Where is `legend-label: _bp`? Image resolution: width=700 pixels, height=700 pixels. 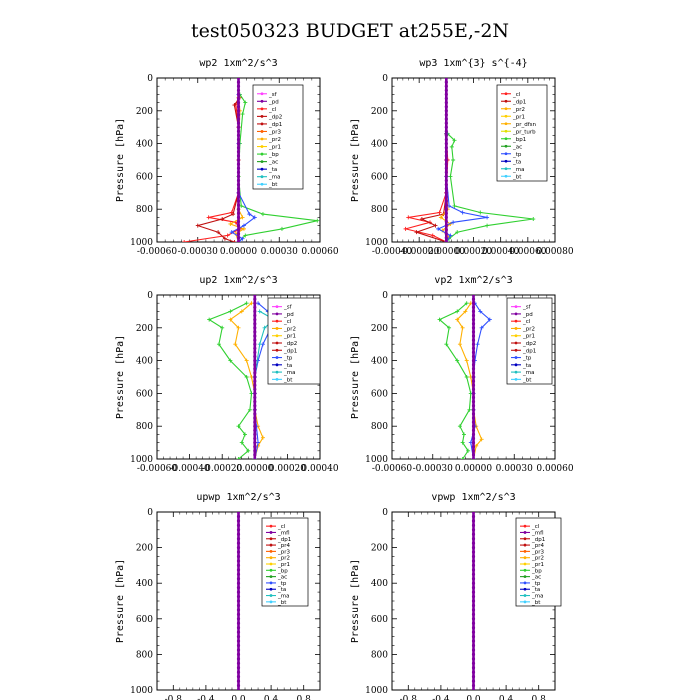 legend-label: _bp is located at coordinates (282, 571).